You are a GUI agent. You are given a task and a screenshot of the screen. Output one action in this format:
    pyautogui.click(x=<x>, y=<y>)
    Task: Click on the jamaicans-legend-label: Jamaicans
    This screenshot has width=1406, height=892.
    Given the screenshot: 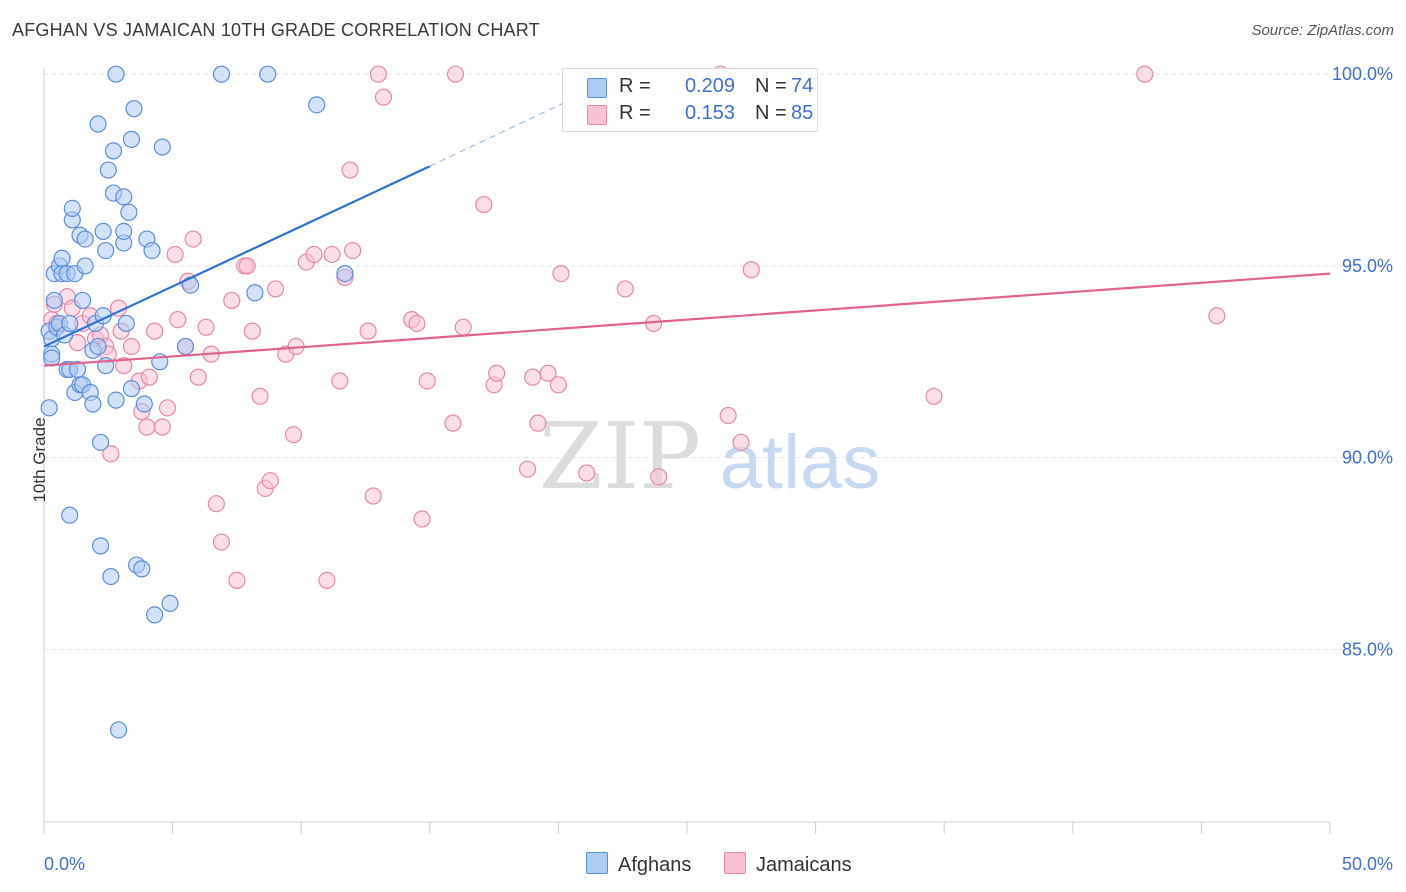 What is the action you would take?
    pyautogui.click(x=804, y=865)
    